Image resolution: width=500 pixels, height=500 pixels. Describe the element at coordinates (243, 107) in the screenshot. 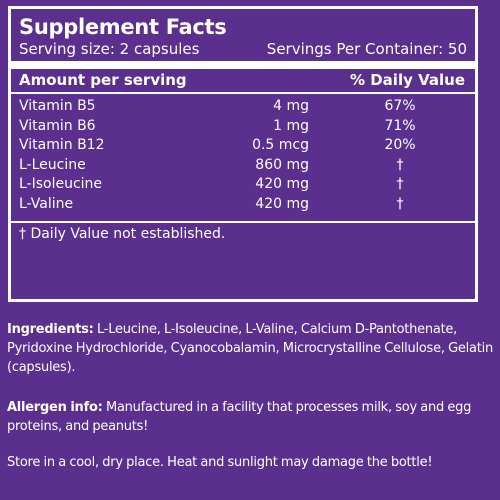

I see `nutrient-row: Vitamin B5 4 mg 67%` at that location.